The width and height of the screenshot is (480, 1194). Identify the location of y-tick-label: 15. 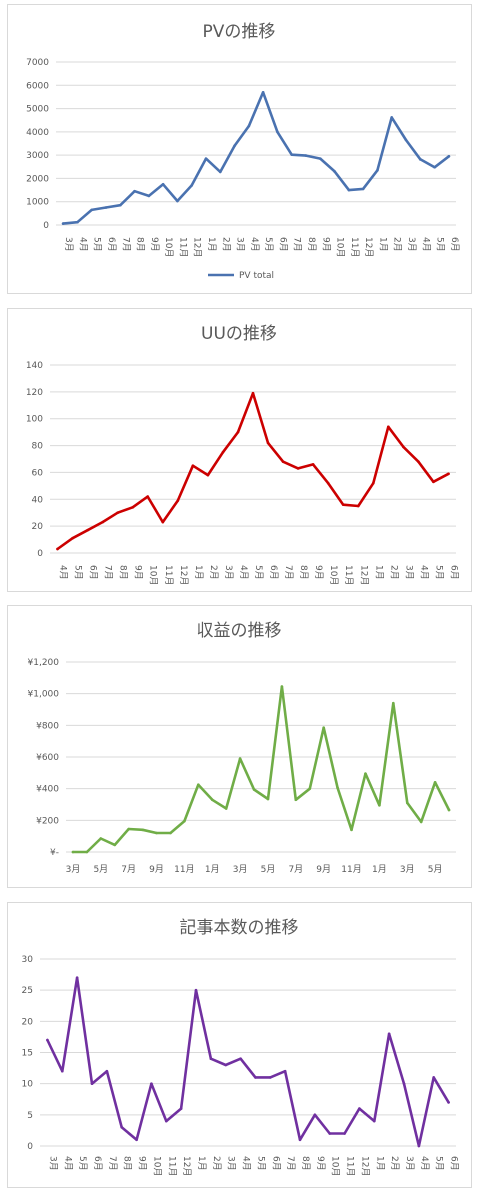
(27, 1054).